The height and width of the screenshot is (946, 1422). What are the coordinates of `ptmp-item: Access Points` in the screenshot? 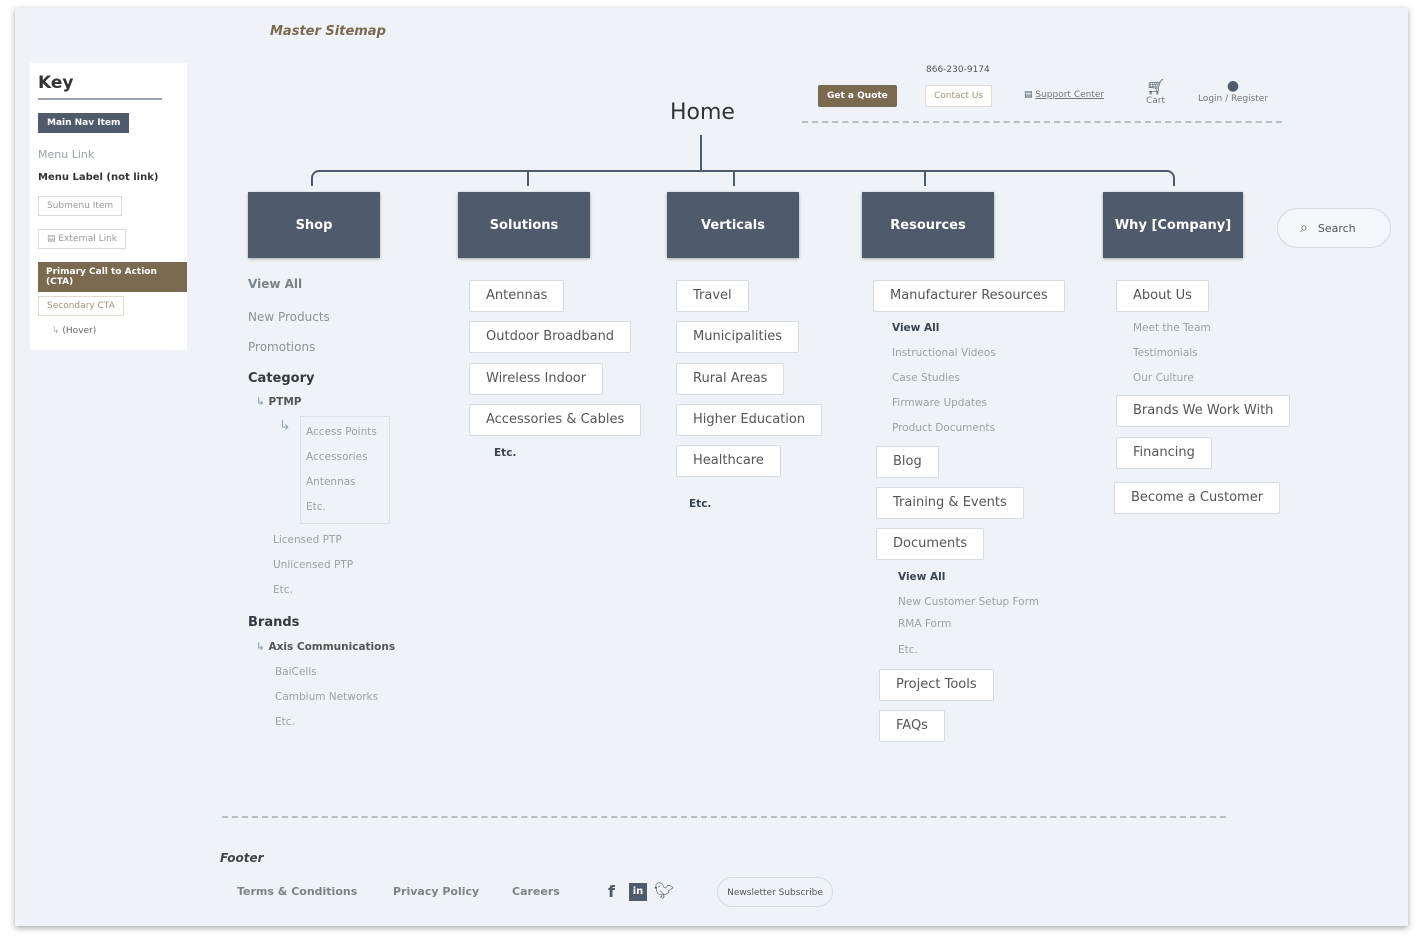 It's located at (341, 432).